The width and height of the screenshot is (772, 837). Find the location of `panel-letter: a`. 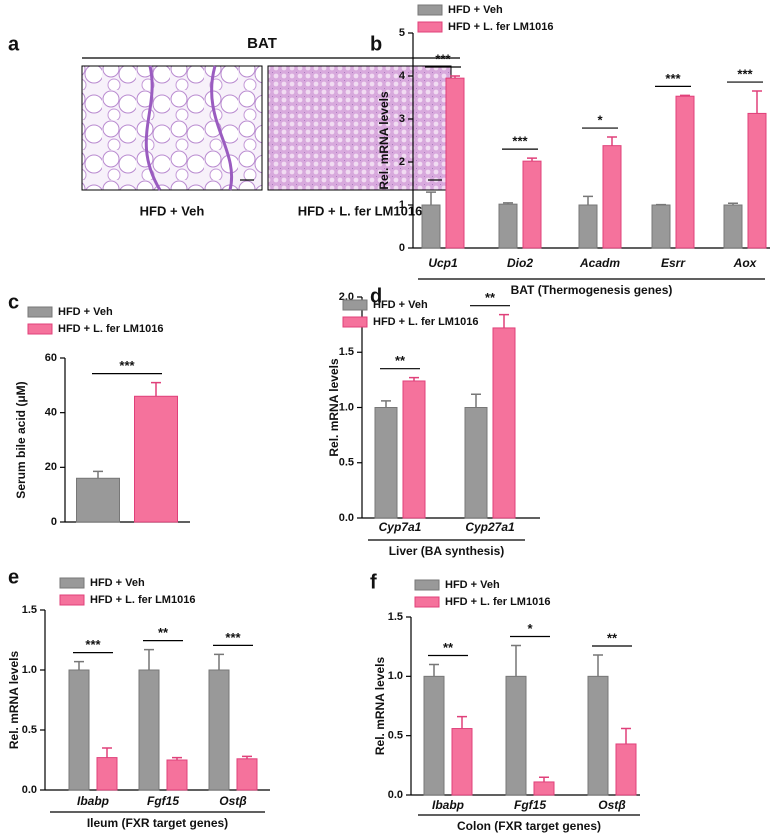

panel-letter: a is located at coordinates (14, 44).